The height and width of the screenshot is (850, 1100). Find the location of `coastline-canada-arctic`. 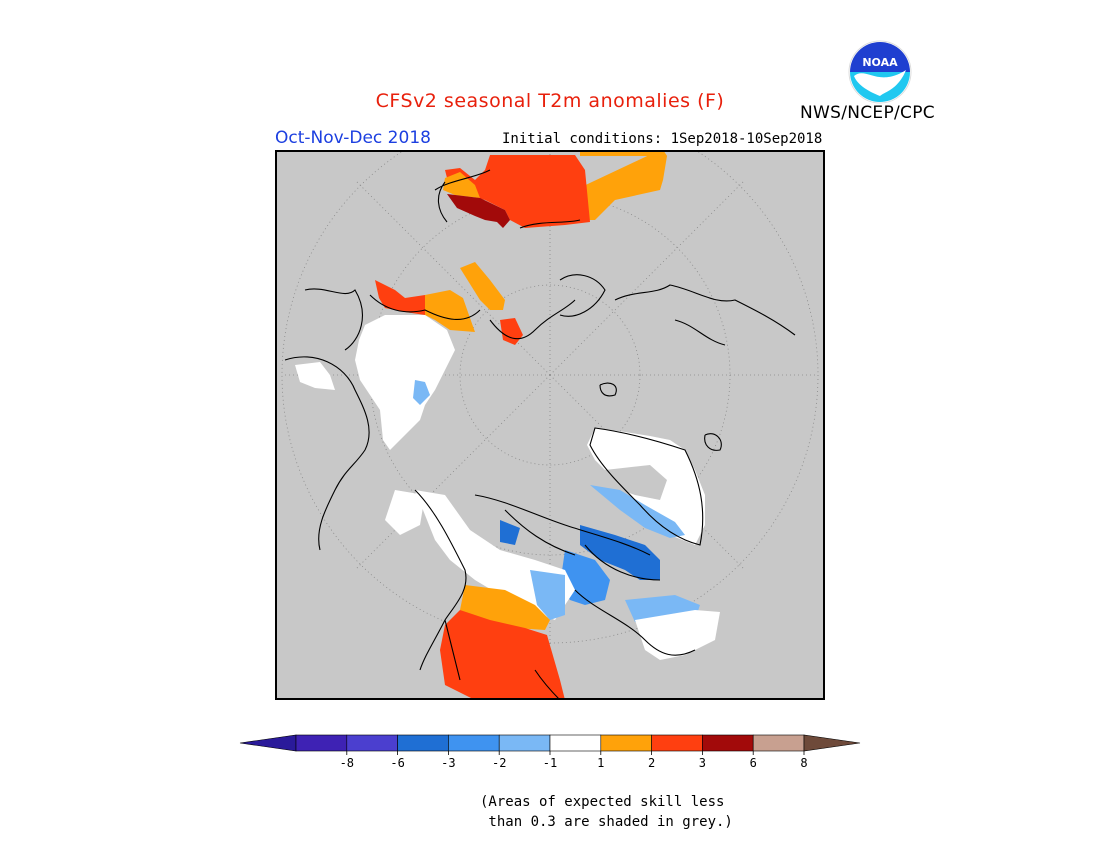

coastline-canada-arctic is located at coordinates (567, 537).